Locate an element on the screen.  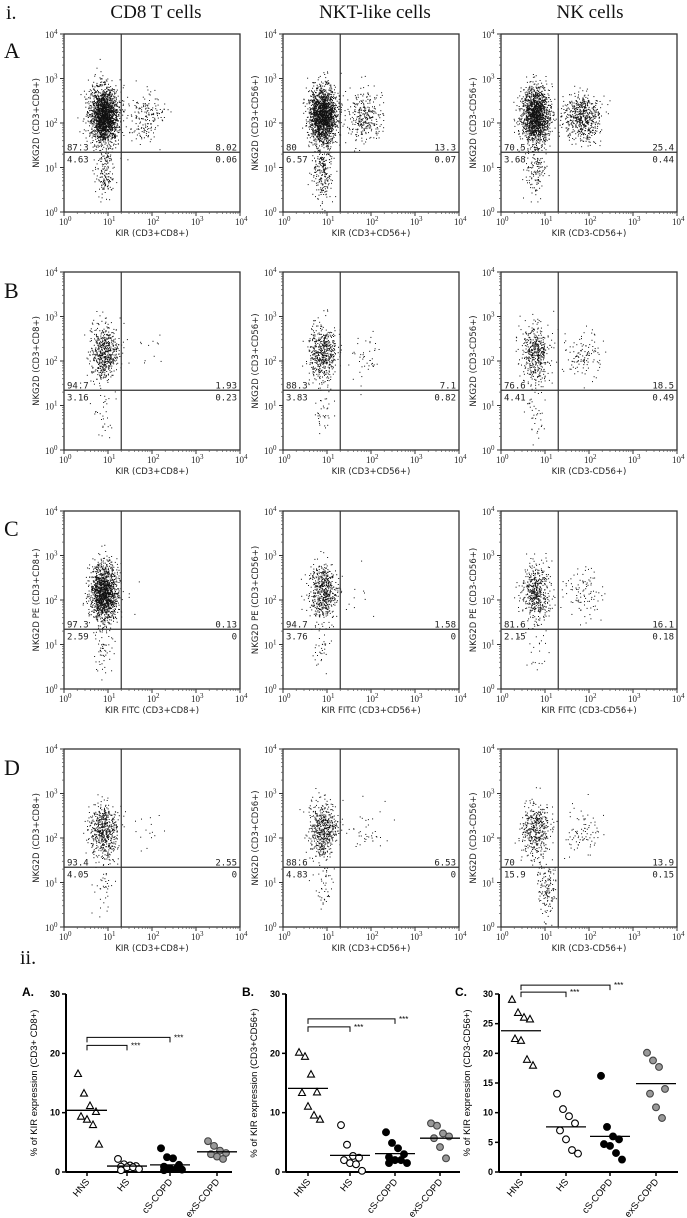
quadrant-ur: 13.9 is located at coordinates (663, 863).